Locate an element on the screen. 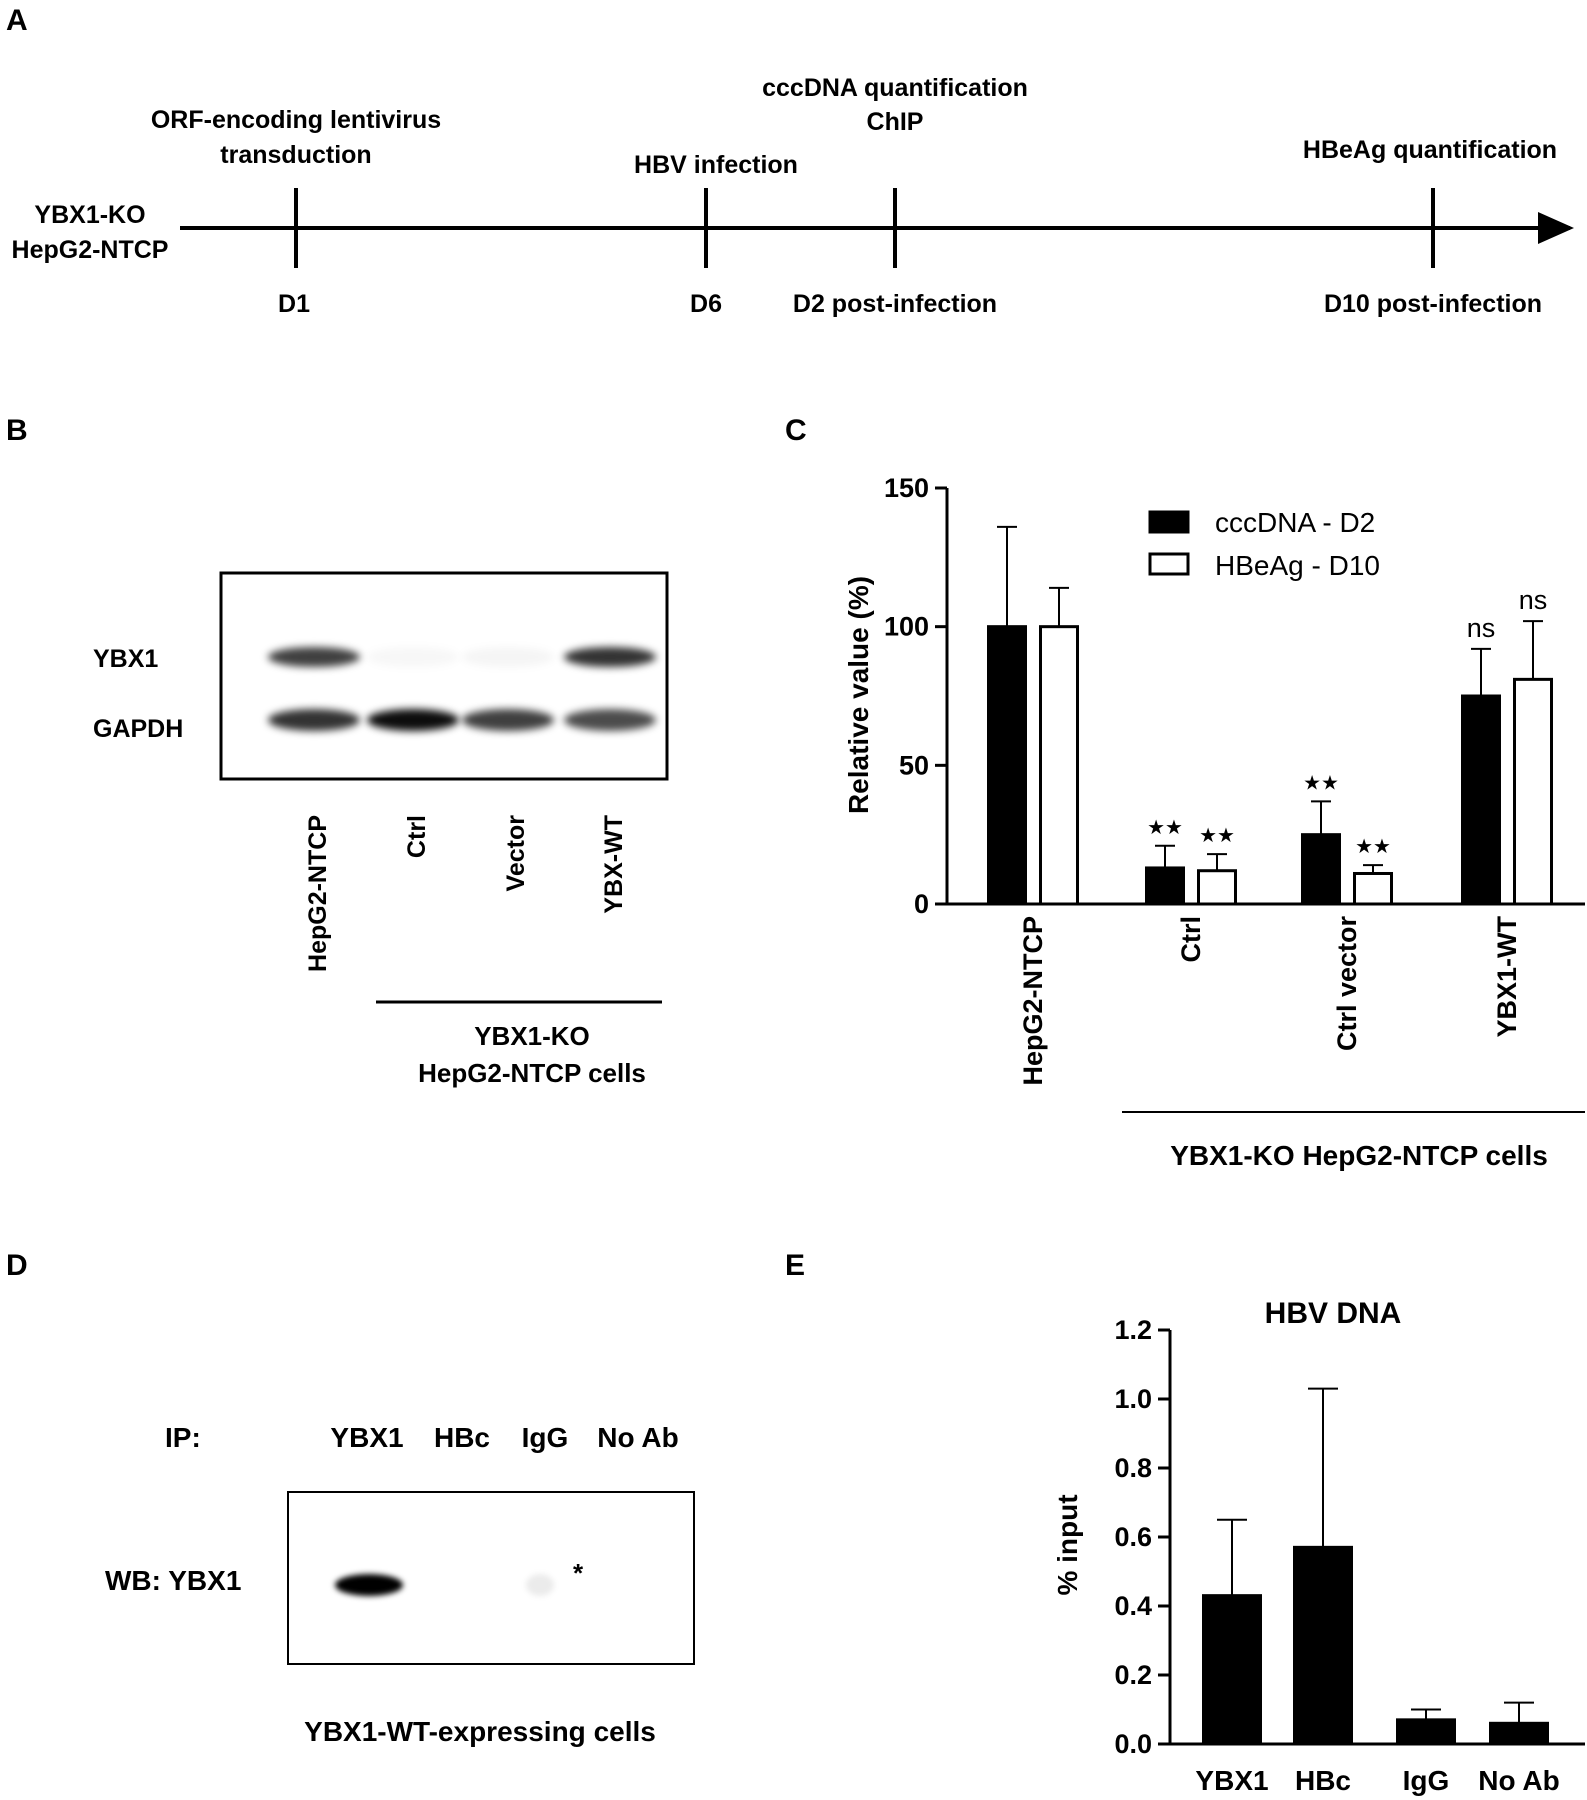 The image size is (1587, 1800). blot-b-lane-hepg2: HepG2-NTCP is located at coordinates (318, 893).